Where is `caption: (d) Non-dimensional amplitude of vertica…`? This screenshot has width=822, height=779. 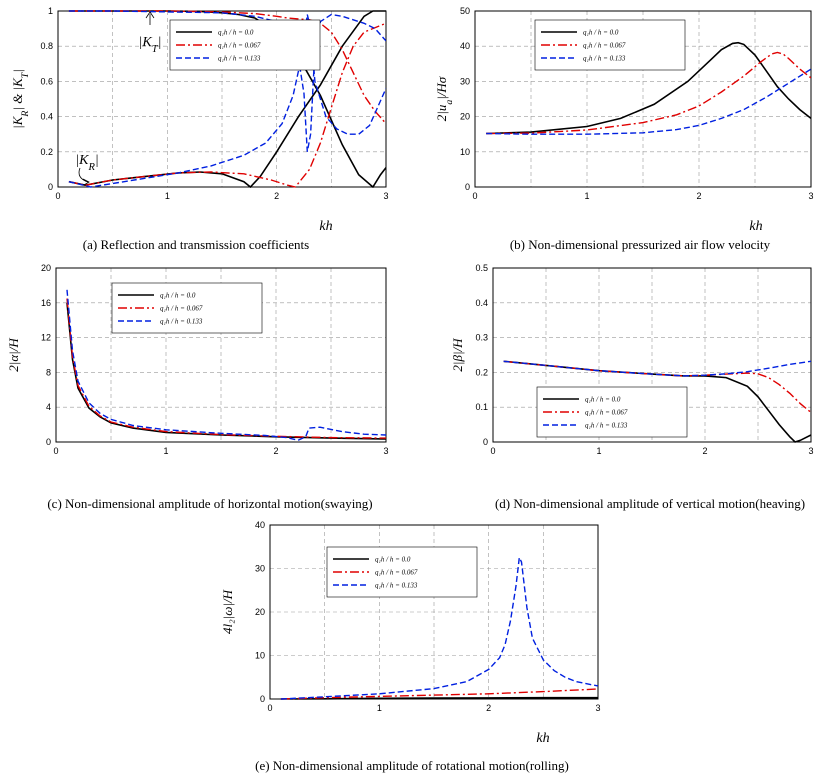
caption: (d) Non-dimensional amplitude of vertica… is located at coordinates (650, 503).